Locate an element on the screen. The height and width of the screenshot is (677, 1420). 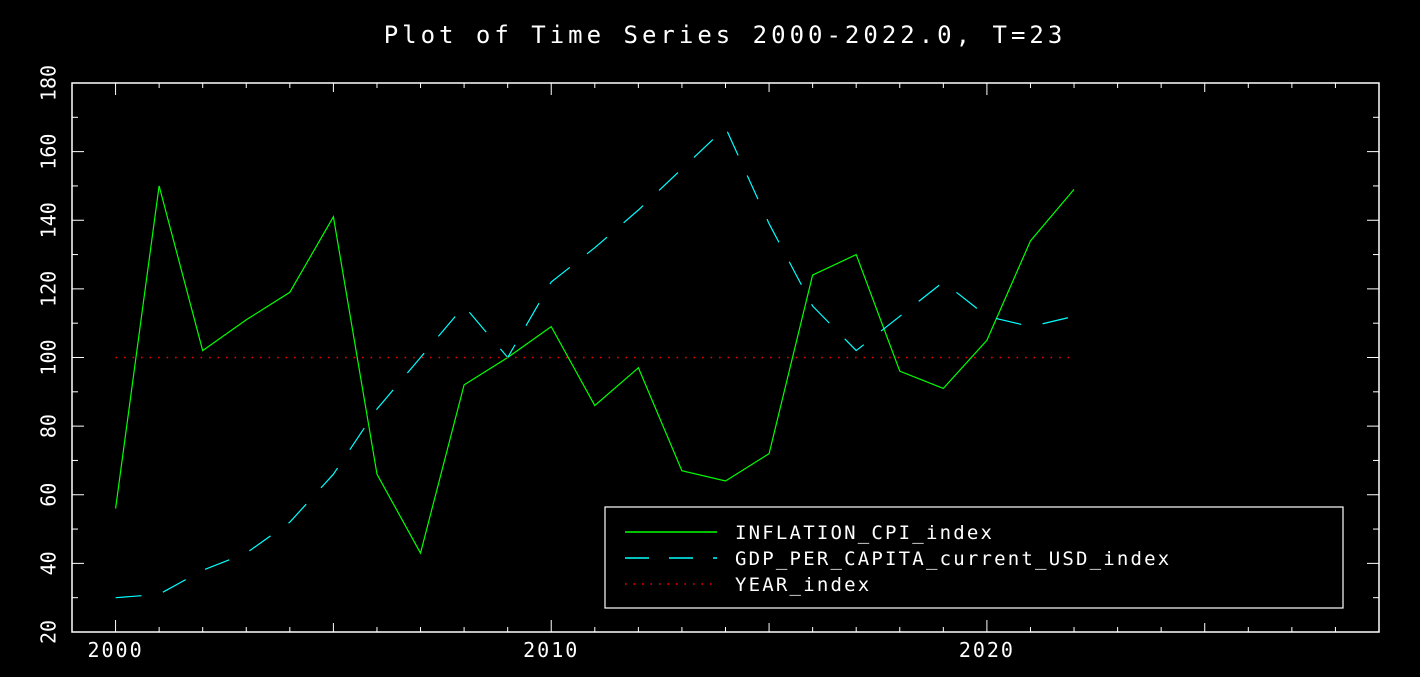
y-tick-label: 80 is located at coordinates (49, 426).